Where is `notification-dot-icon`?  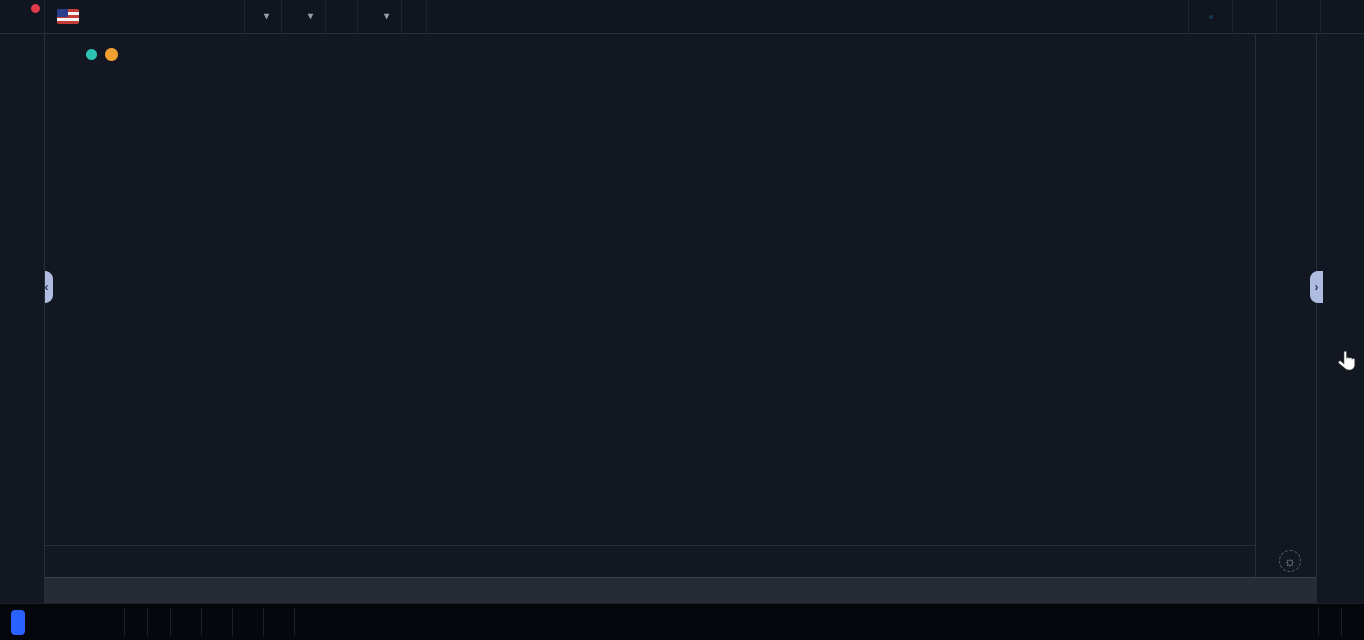 notification-dot-icon is located at coordinates (35, 8).